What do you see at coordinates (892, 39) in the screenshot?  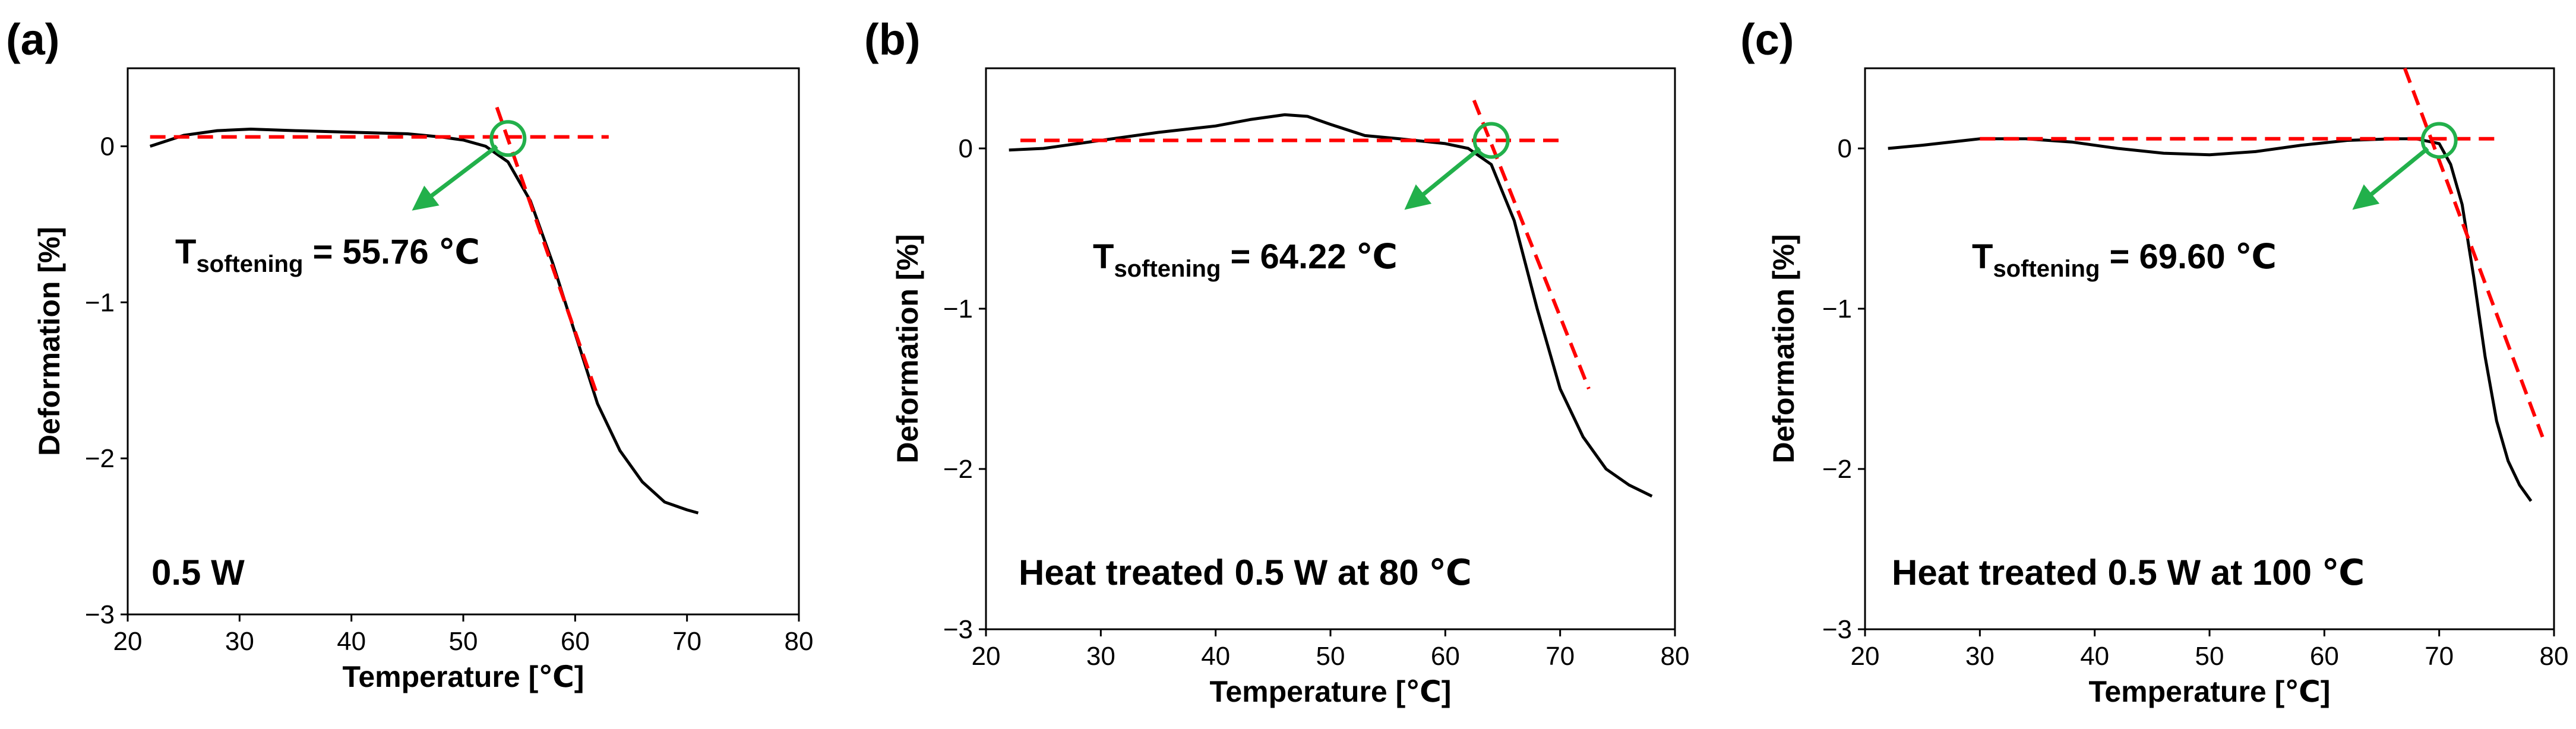 I see `panel-label: (b)` at bounding box center [892, 39].